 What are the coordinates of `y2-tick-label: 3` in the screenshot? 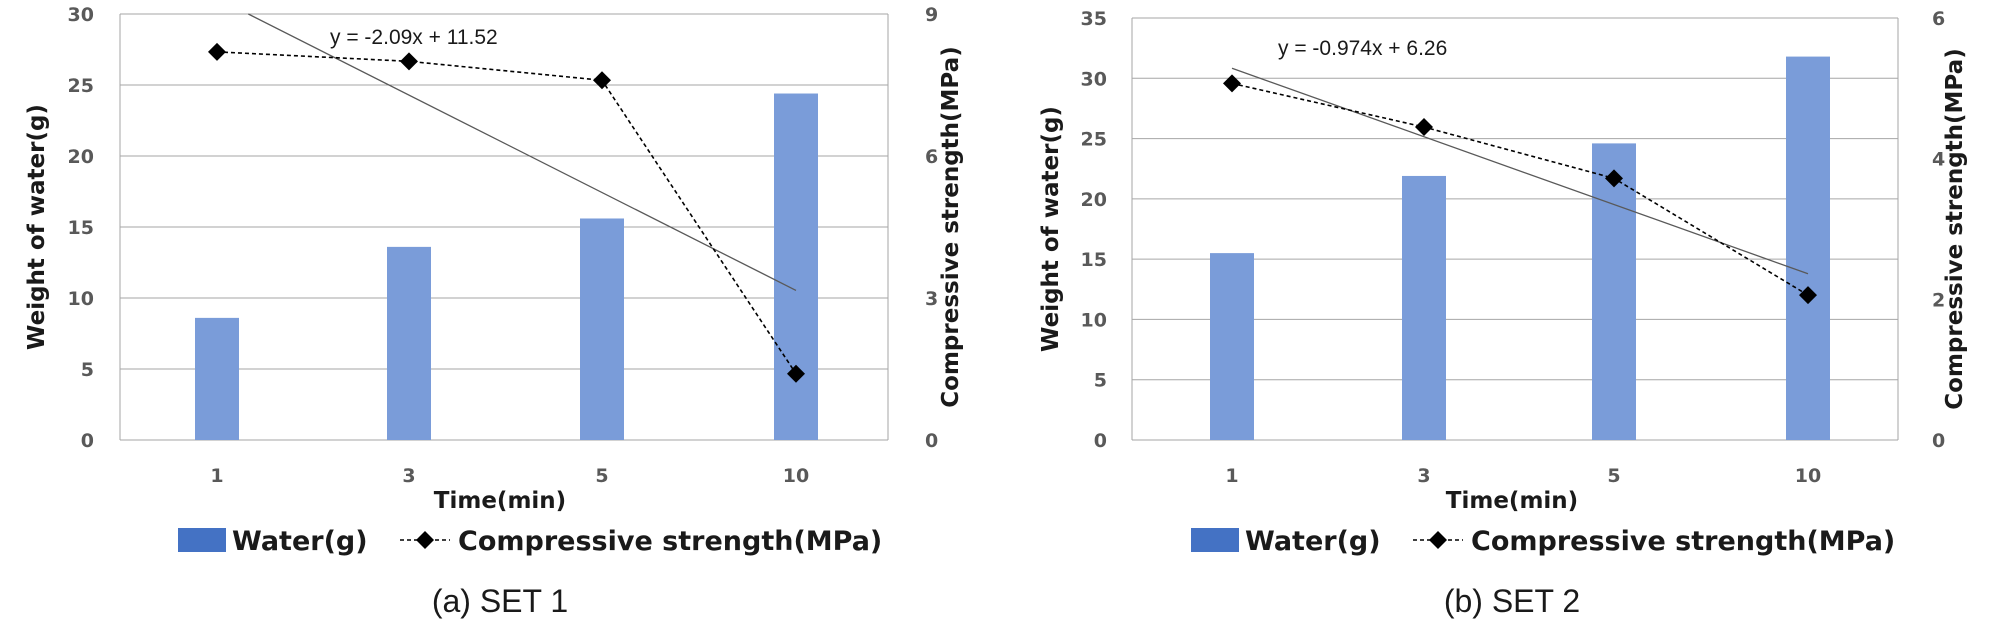 It's located at (931, 299).